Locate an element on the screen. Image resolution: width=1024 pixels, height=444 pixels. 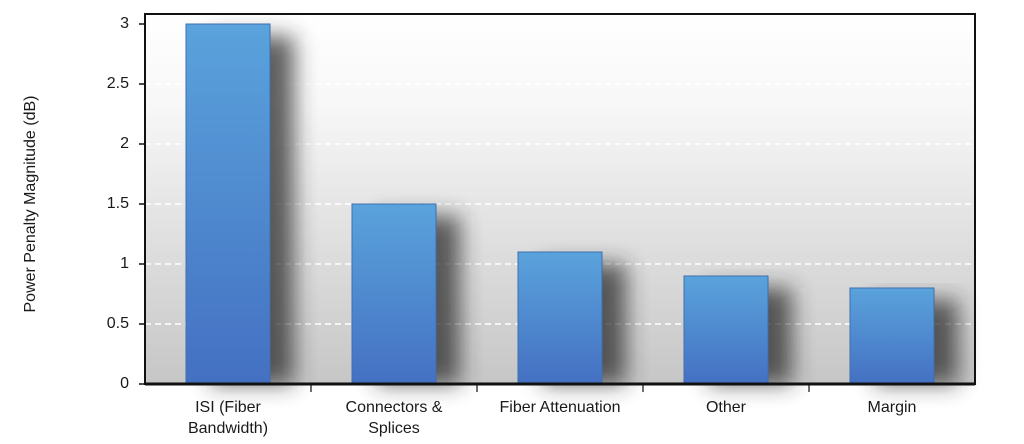
y-tick-label: 1 is located at coordinates (124, 263).